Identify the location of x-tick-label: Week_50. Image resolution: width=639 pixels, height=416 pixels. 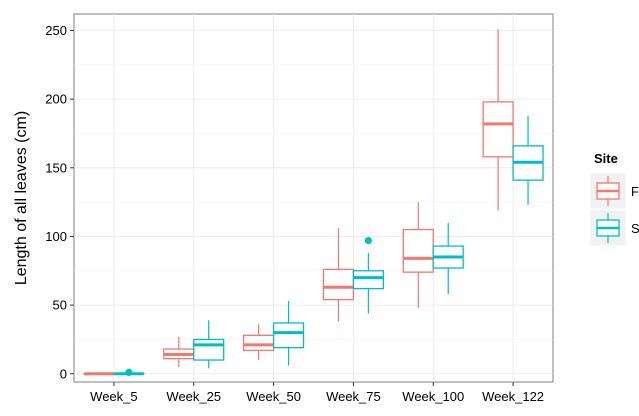
(273, 396).